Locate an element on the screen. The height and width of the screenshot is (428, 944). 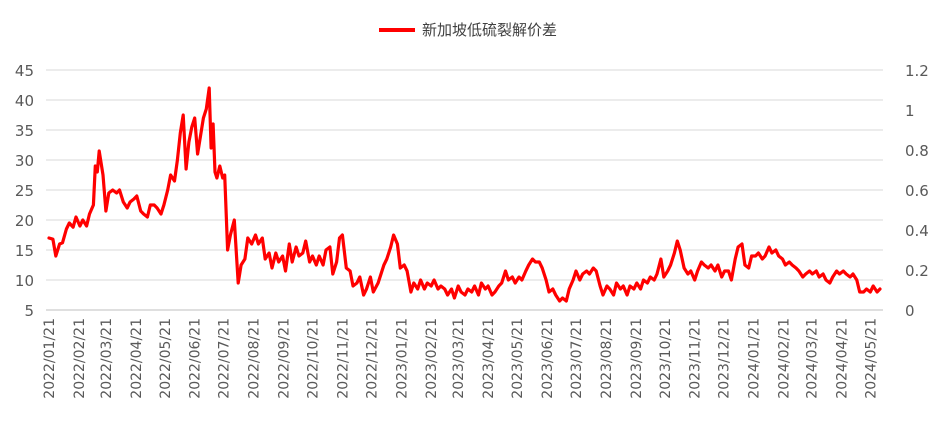
x-tick-label: 2022/10/21 is located at coordinates (313, 358).